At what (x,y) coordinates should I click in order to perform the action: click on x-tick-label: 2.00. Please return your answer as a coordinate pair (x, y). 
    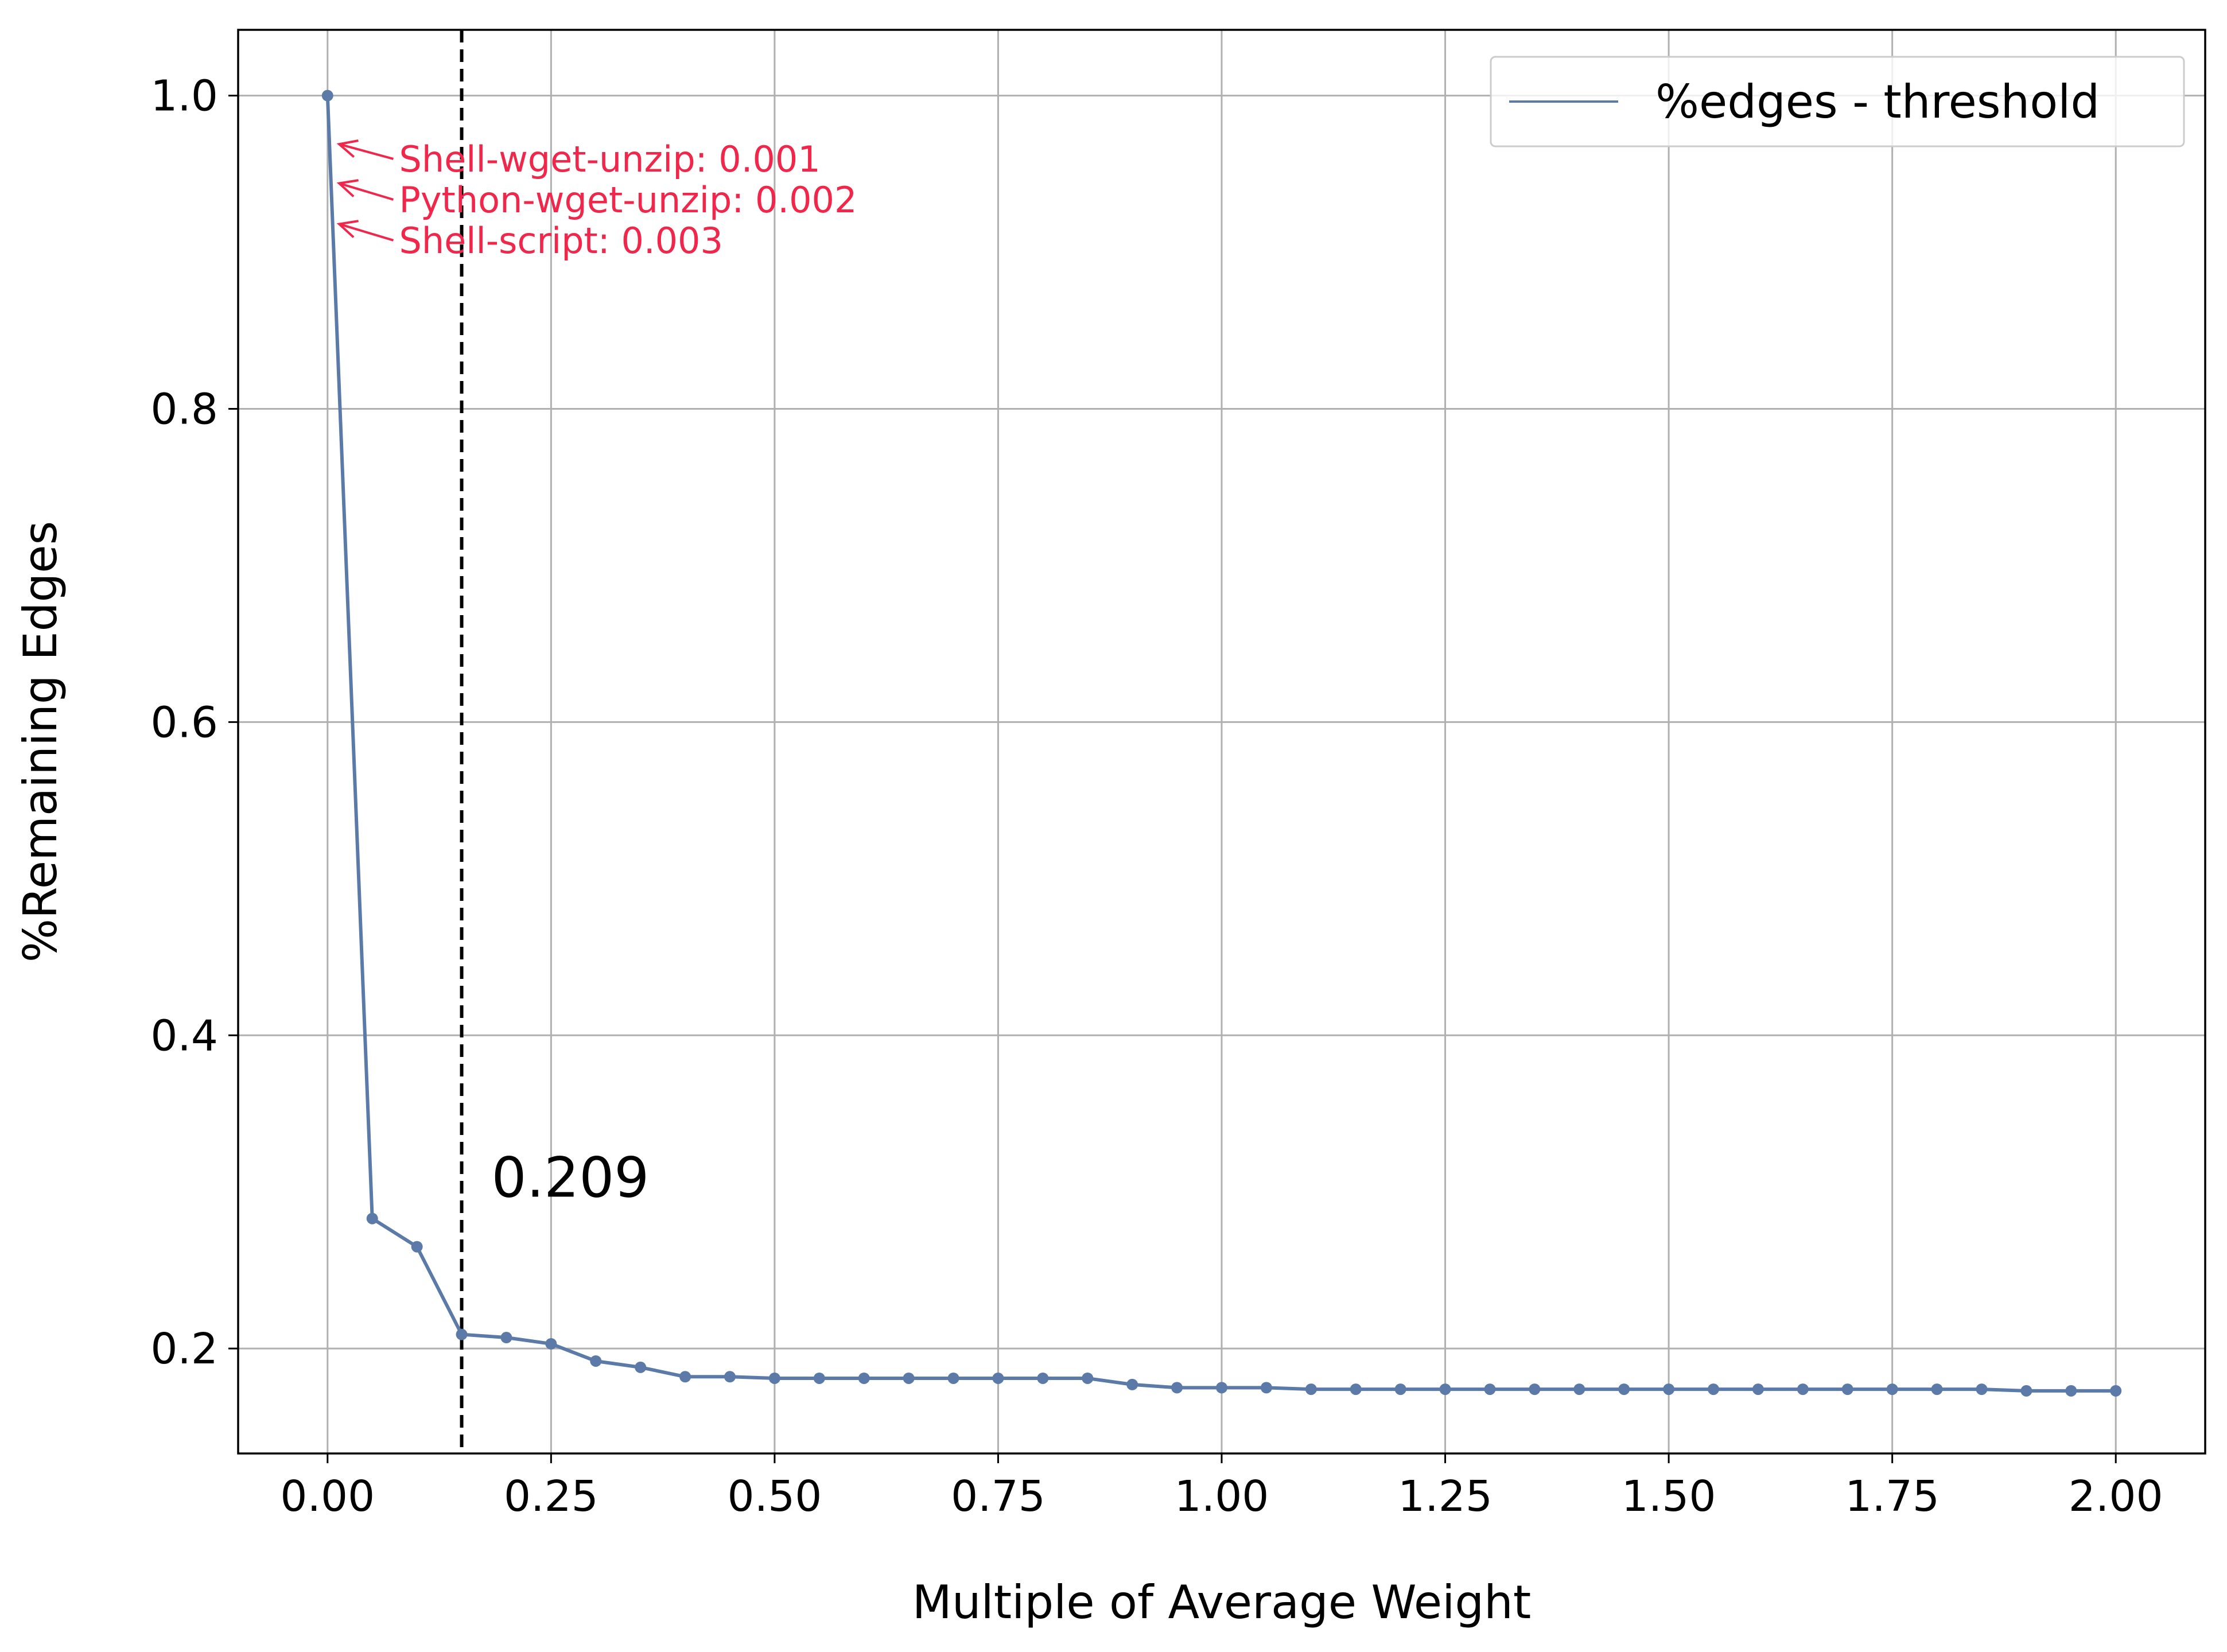
    Looking at the image, I should click on (2116, 1496).